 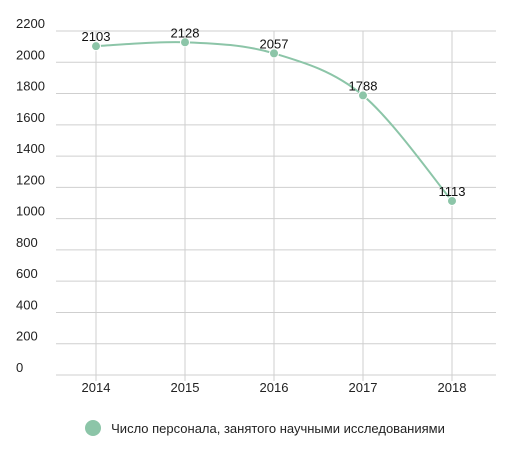 What do you see at coordinates (30, 179) in the screenshot?
I see `y-tick-label: 1200` at bounding box center [30, 179].